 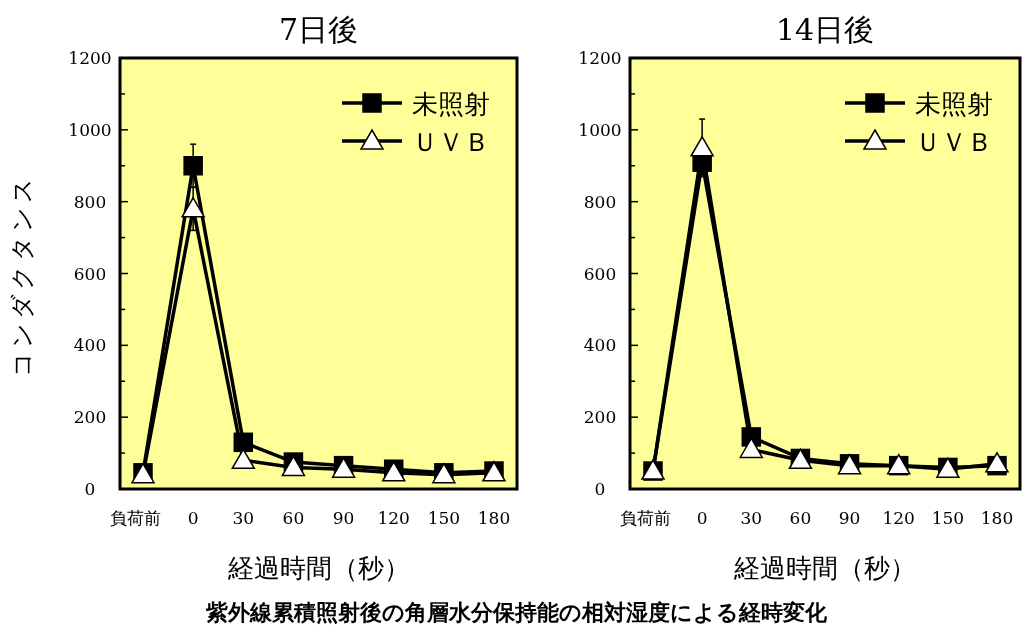 What do you see at coordinates (318, 29) in the screenshot?
I see `chart-title: 7日後` at bounding box center [318, 29].